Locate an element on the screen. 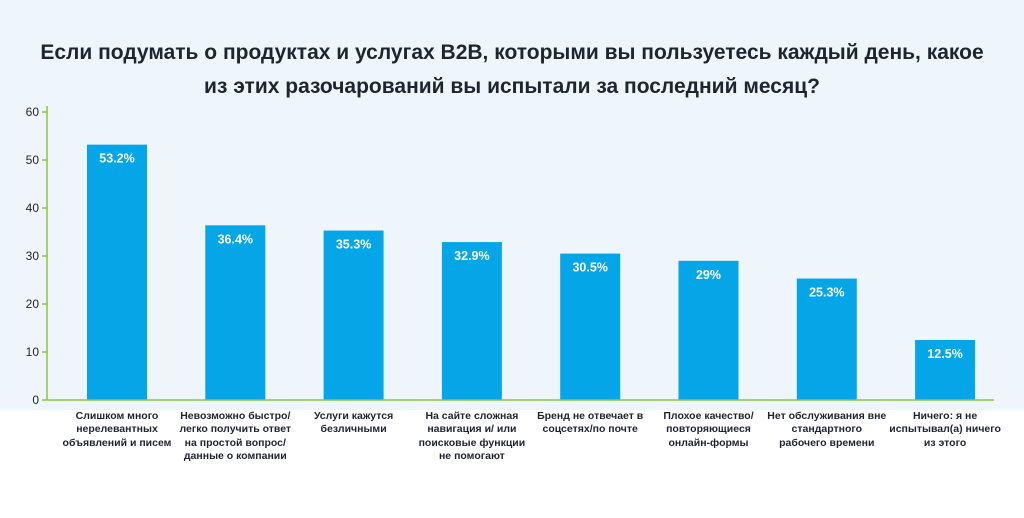  y-tick-label: 60 is located at coordinates (33, 112).